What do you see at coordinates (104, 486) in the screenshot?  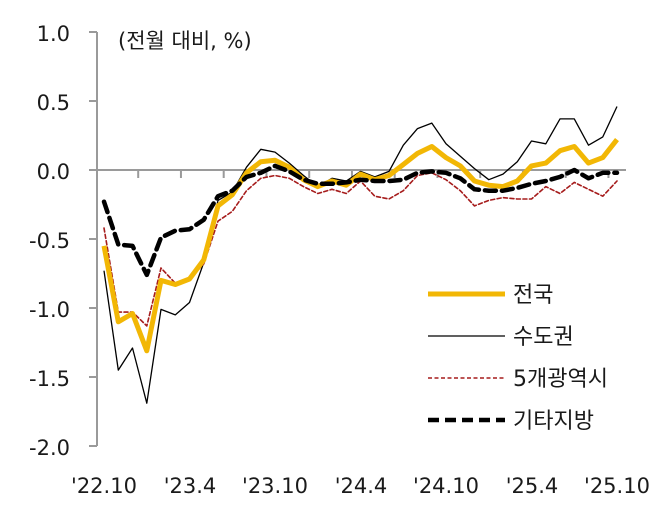 I see `x-tick-label: '22.10` at bounding box center [104, 486].